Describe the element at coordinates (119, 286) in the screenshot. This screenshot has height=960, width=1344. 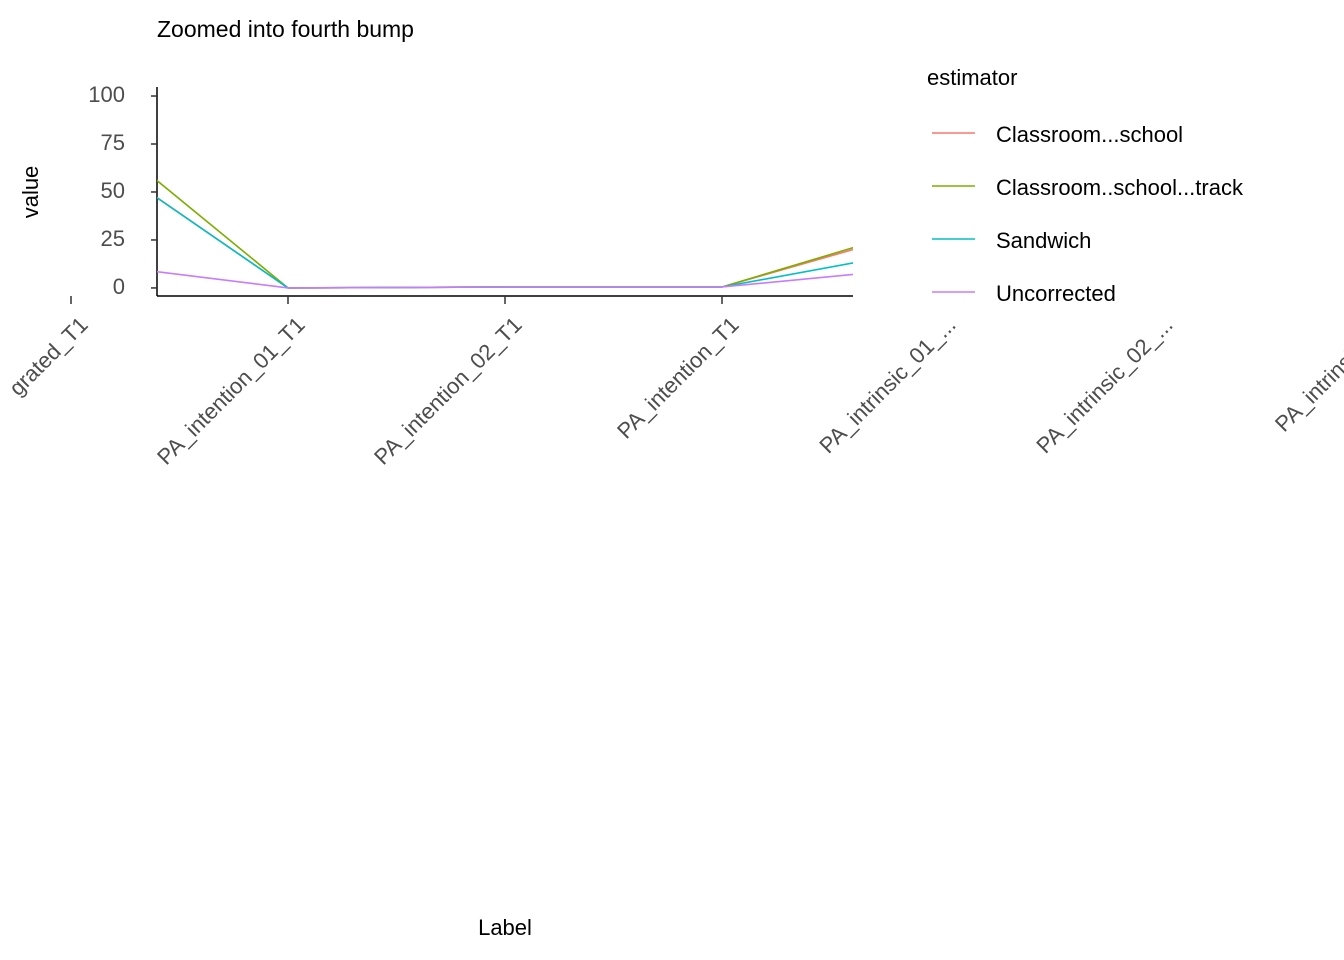
I see `y-tick-label: 0` at that location.